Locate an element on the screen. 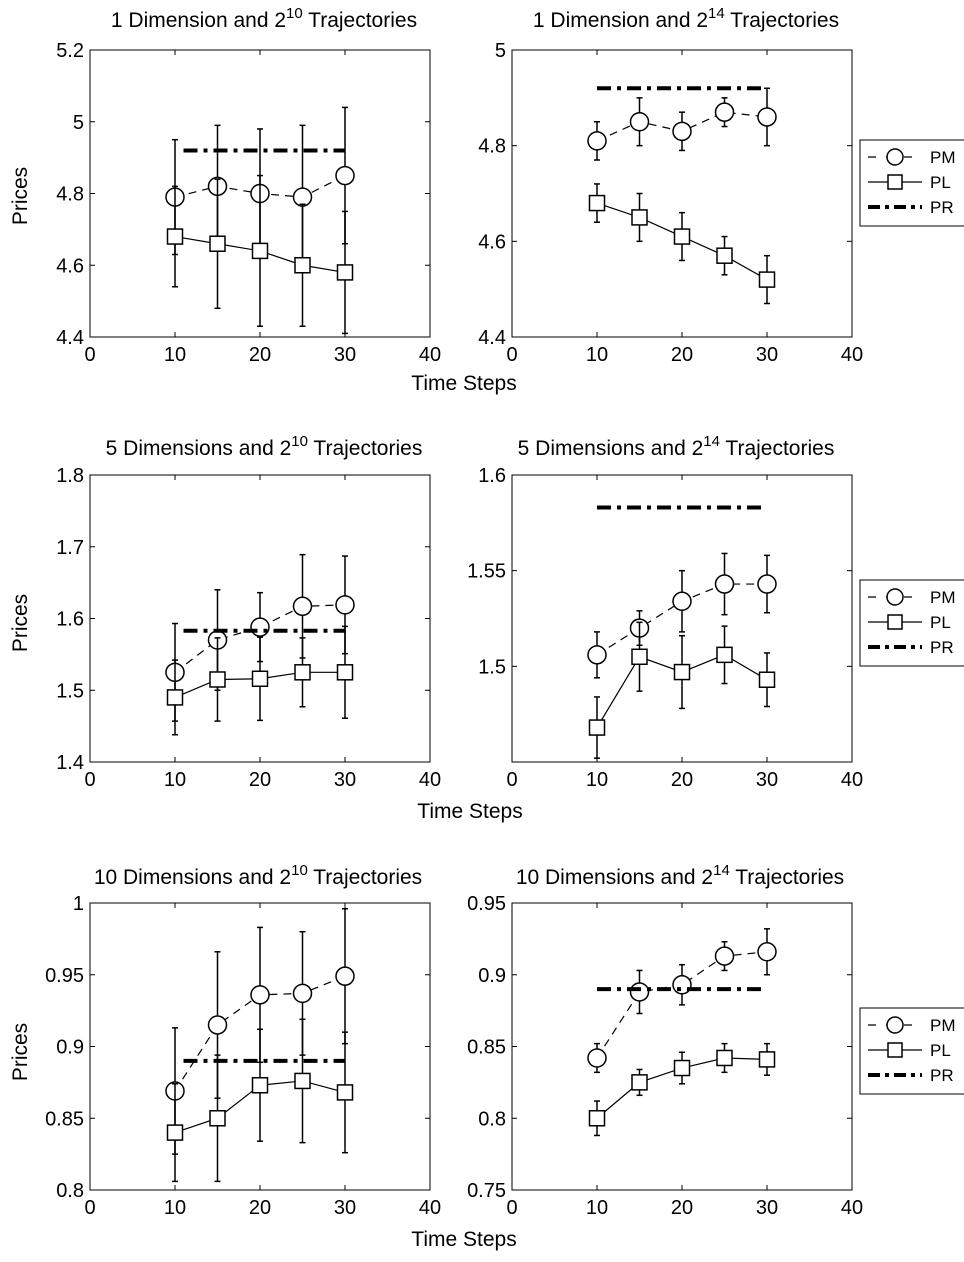 Image resolution: width=964 pixels, height=1262 pixels. y-tick-label: 0.9 is located at coordinates (70, 1048).